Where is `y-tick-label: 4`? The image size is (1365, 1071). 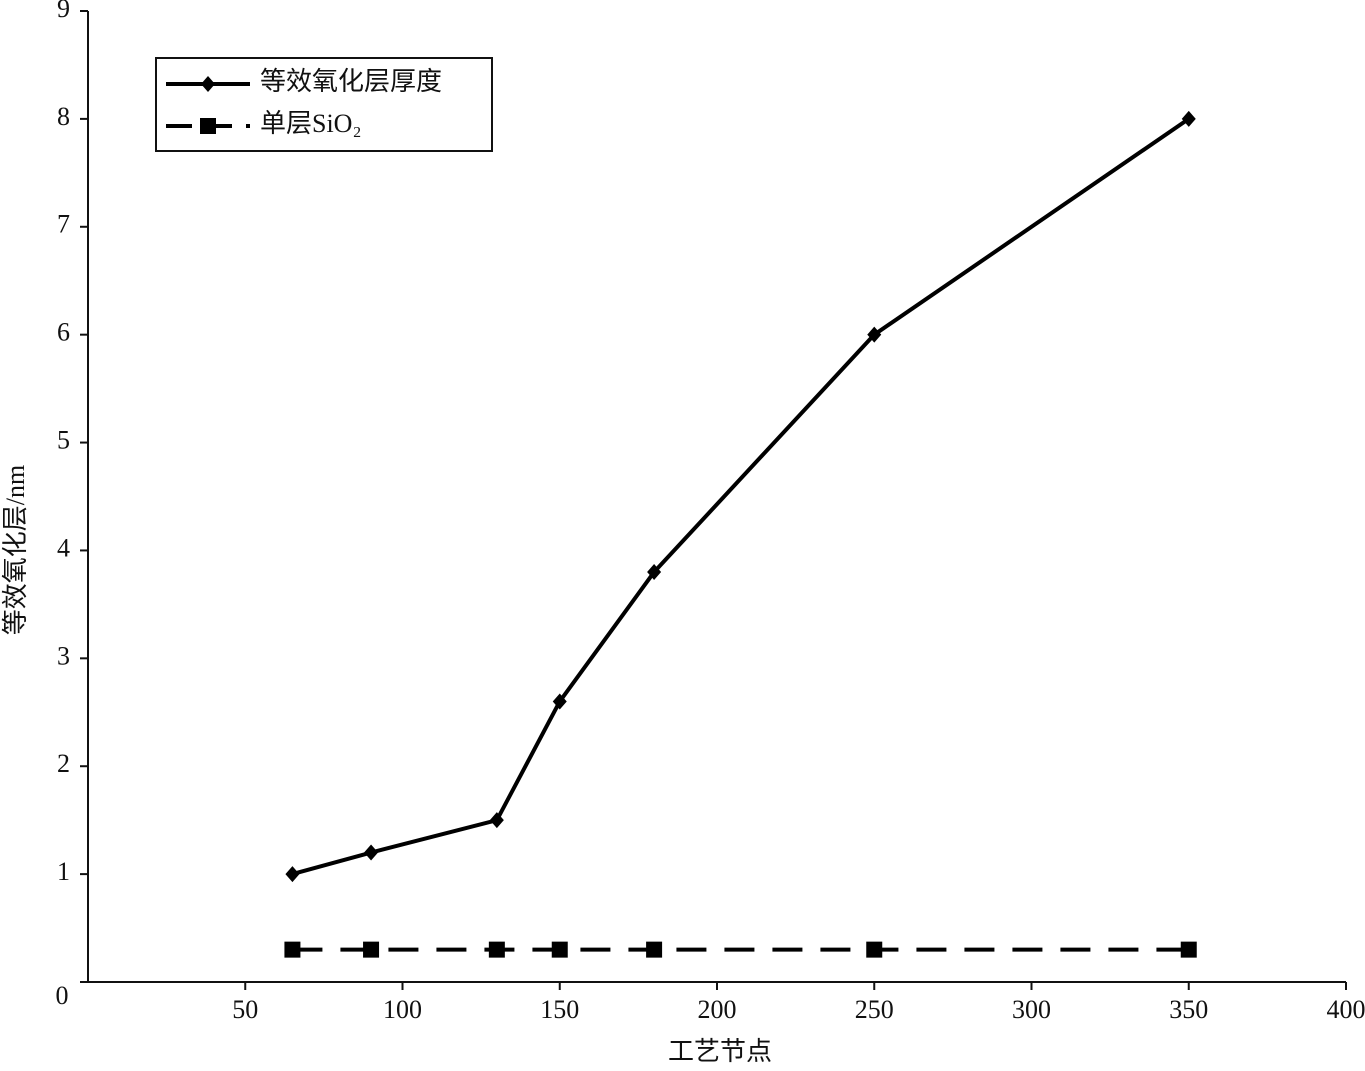
y-tick-label: 4 is located at coordinates (63, 547).